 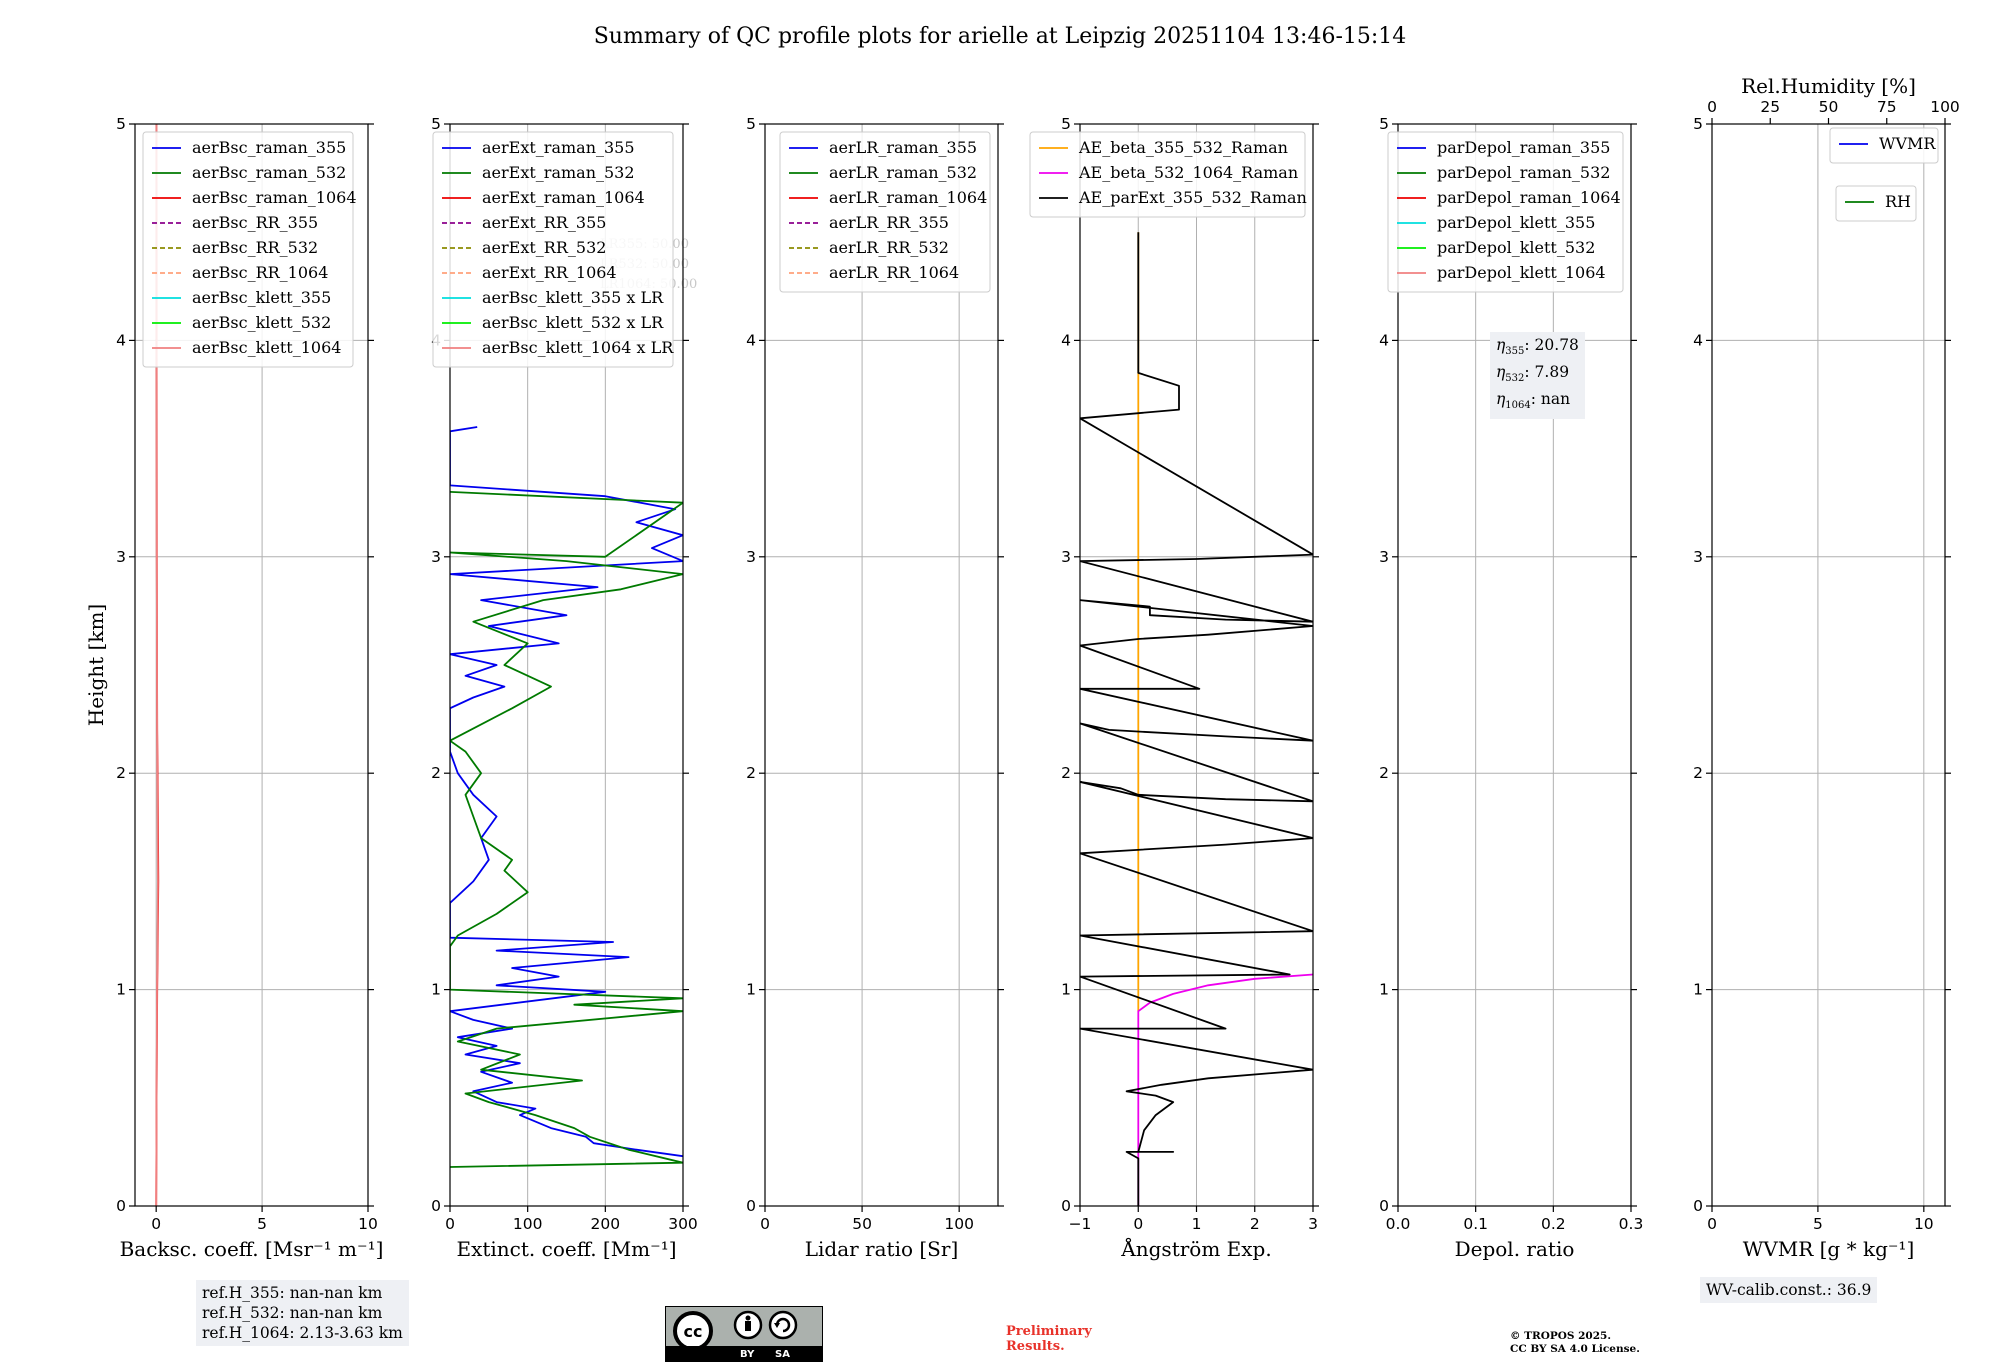 I want to click on legend-label: aerBsc_klett_355 x LR, so click(x=573, y=297).